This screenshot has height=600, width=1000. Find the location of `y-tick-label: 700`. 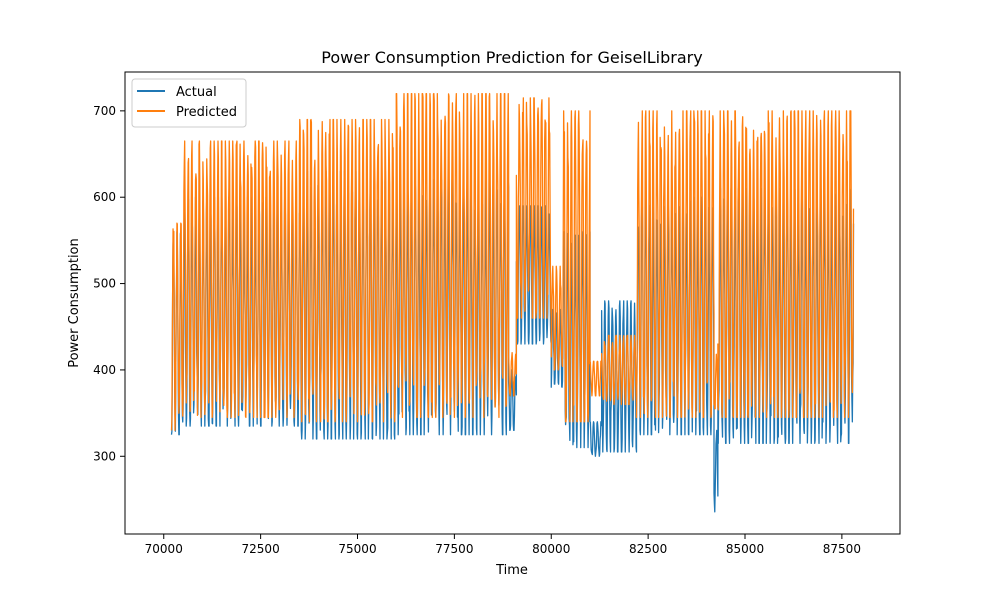

y-tick-label: 700 is located at coordinates (104, 111).